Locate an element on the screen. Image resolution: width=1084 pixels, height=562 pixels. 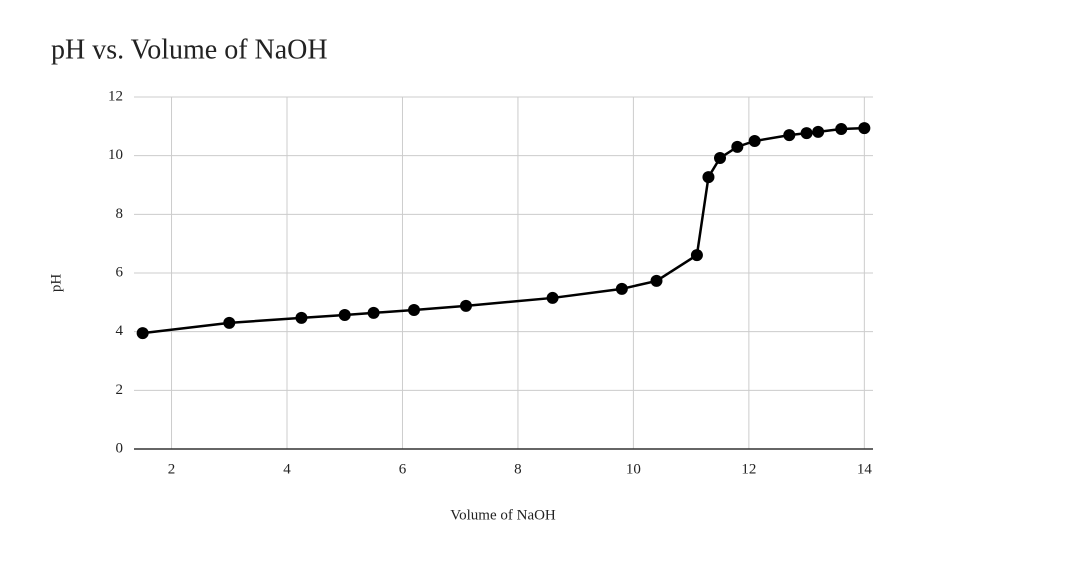
y-axis-label: pH is located at coordinates (56, 283).